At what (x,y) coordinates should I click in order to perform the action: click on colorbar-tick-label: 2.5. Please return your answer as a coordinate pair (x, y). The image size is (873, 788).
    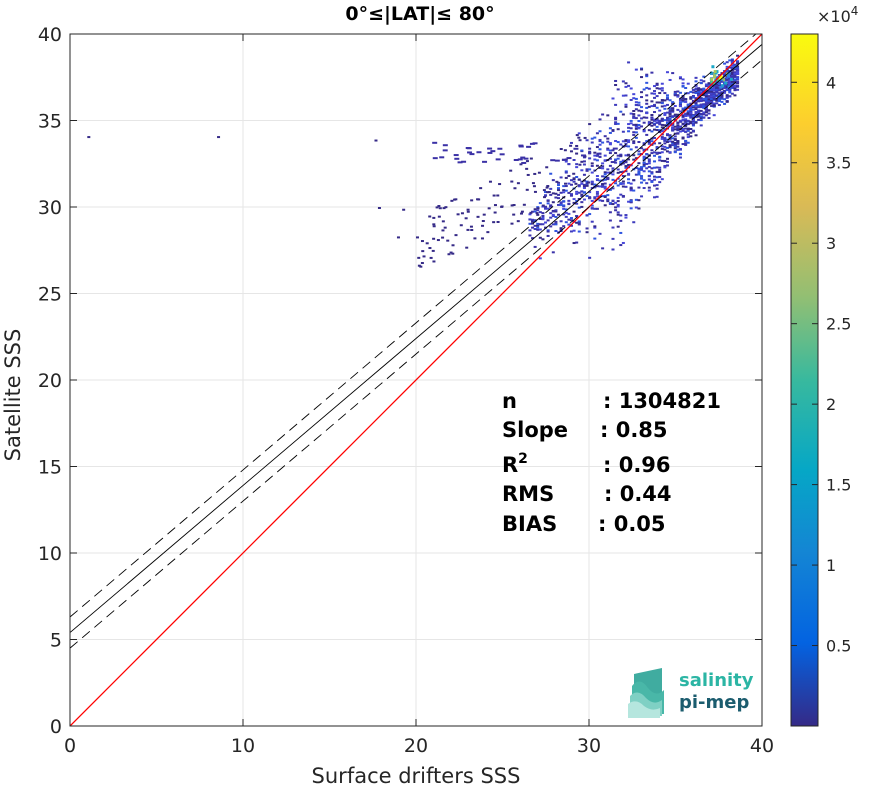
    Looking at the image, I should click on (838, 324).